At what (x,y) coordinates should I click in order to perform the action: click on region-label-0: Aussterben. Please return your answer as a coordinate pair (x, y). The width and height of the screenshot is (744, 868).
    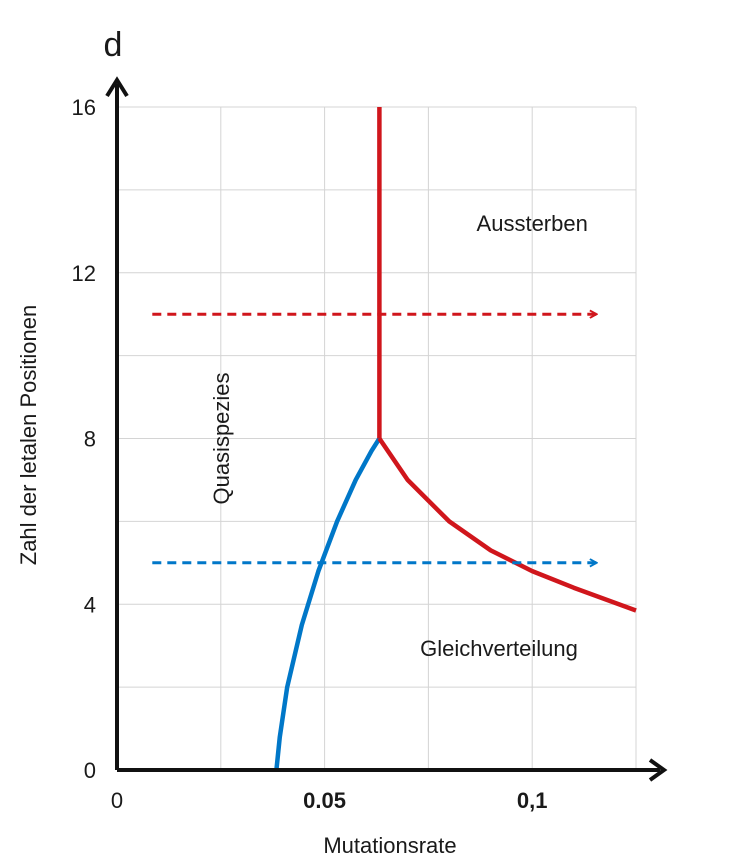
    Looking at the image, I should click on (532, 223).